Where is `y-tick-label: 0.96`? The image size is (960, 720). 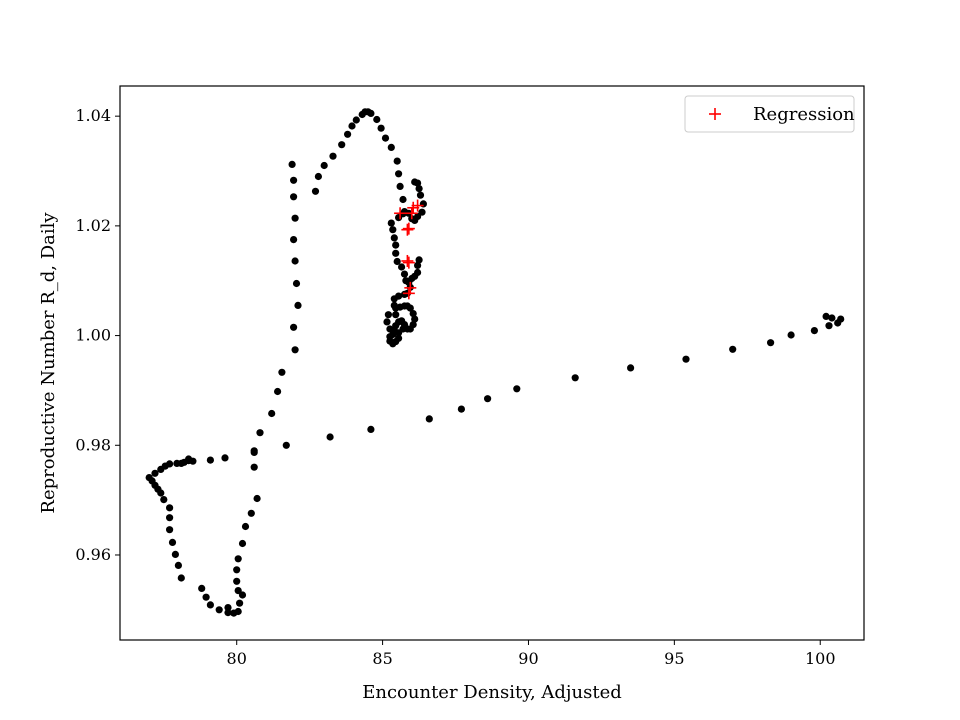
y-tick-label: 0.96 is located at coordinates (93, 554).